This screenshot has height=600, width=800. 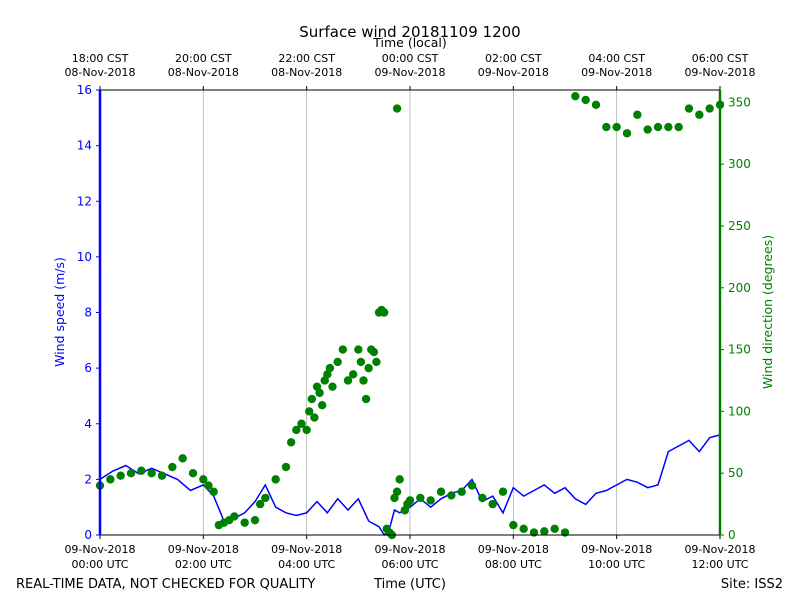 What do you see at coordinates (203, 564) in the screenshot?
I see `x-tick-time: 02:00 UTC` at bounding box center [203, 564].